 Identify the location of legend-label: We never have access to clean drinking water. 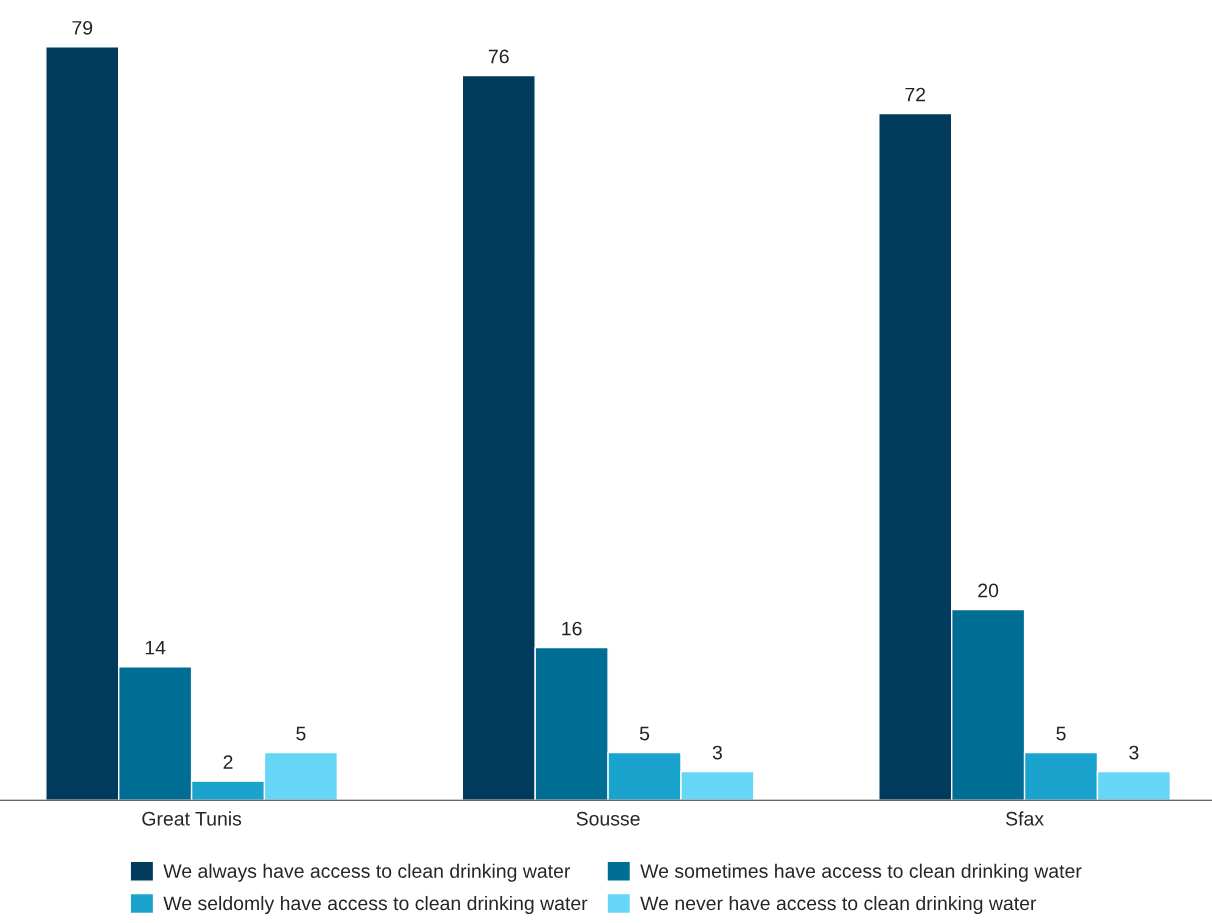
(838, 905).